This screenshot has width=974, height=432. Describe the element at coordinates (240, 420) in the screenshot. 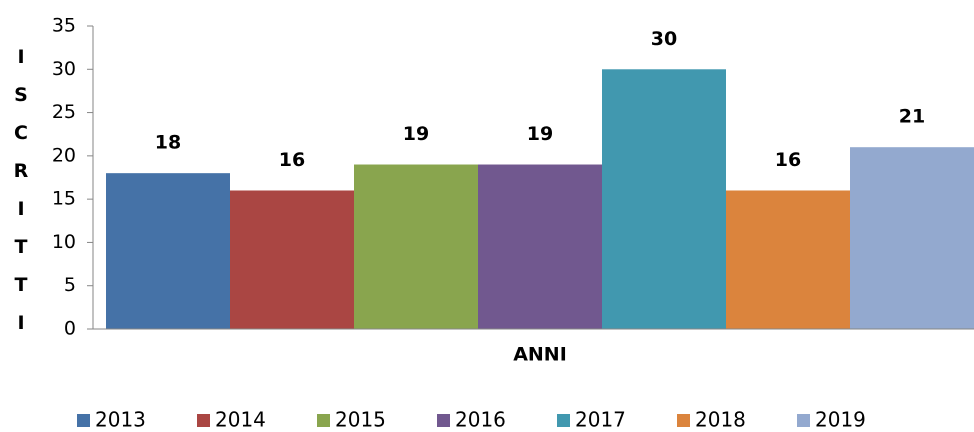

I see `legend-label: 2014` at that location.